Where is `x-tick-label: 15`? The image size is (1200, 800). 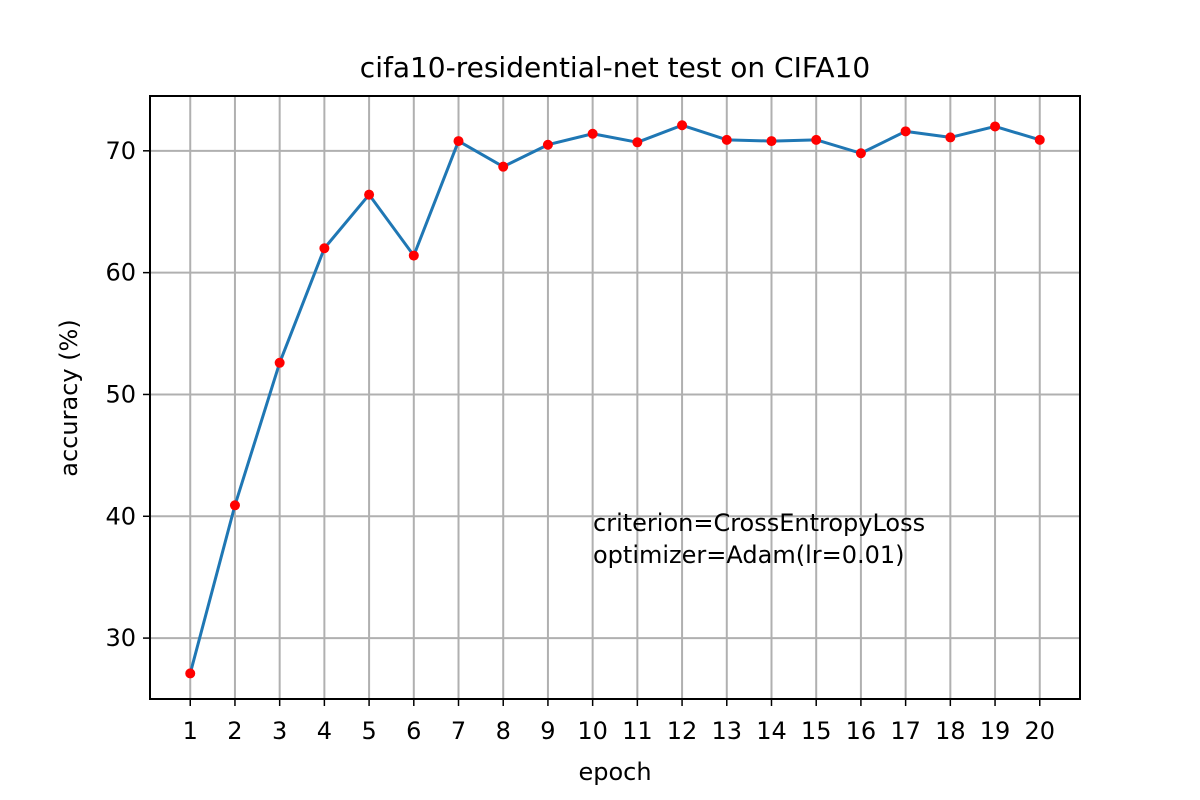 x-tick-label: 15 is located at coordinates (816, 731).